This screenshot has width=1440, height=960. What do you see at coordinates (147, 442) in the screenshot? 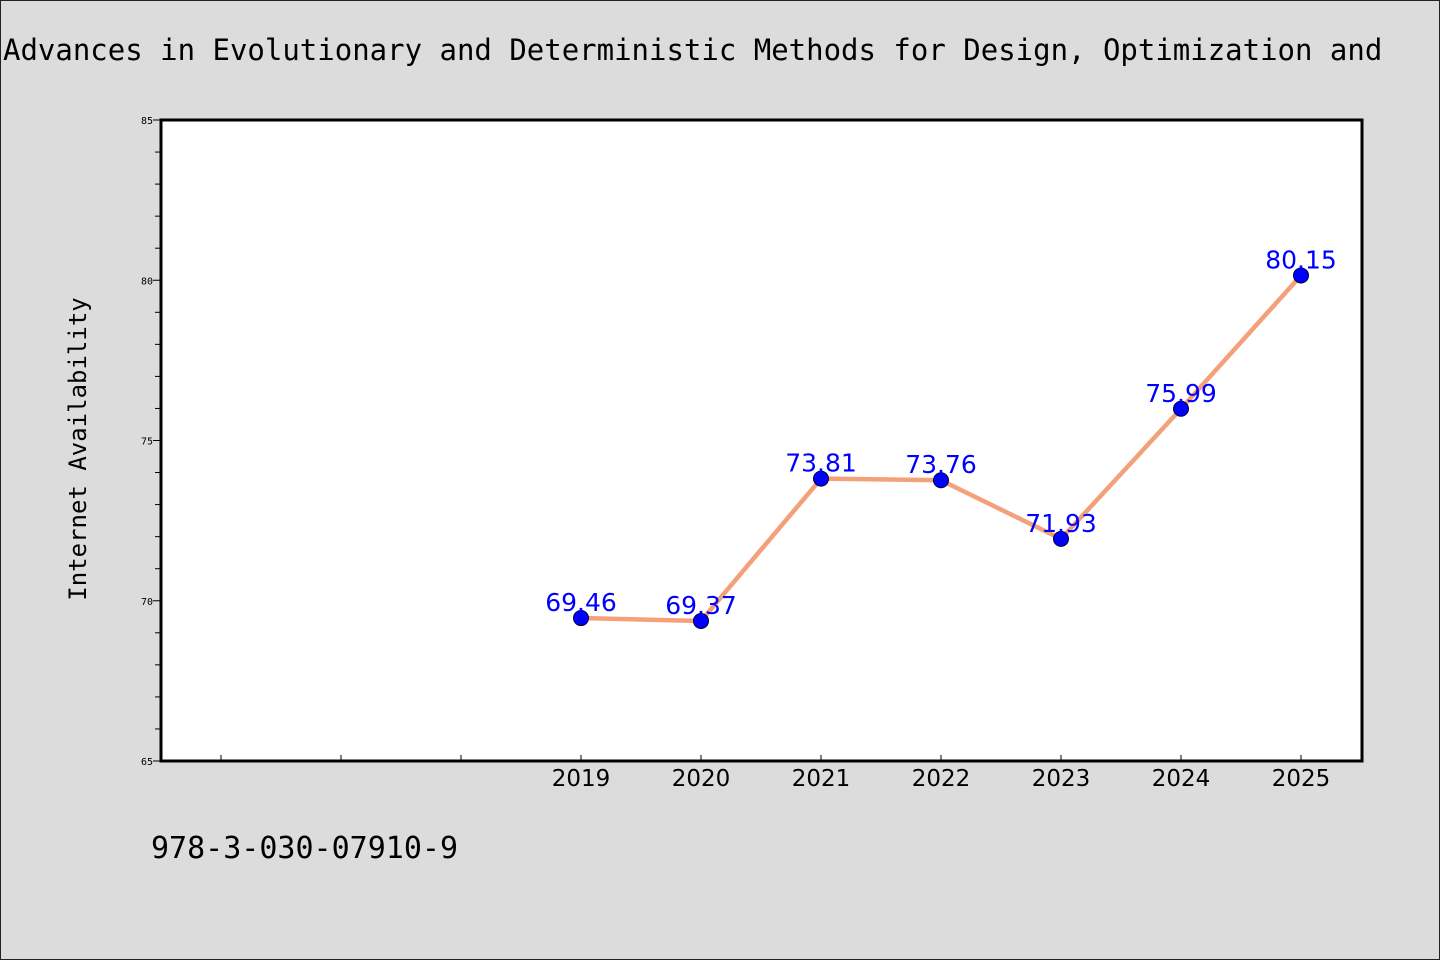
I see `y-tick-label: 75` at bounding box center [147, 442].